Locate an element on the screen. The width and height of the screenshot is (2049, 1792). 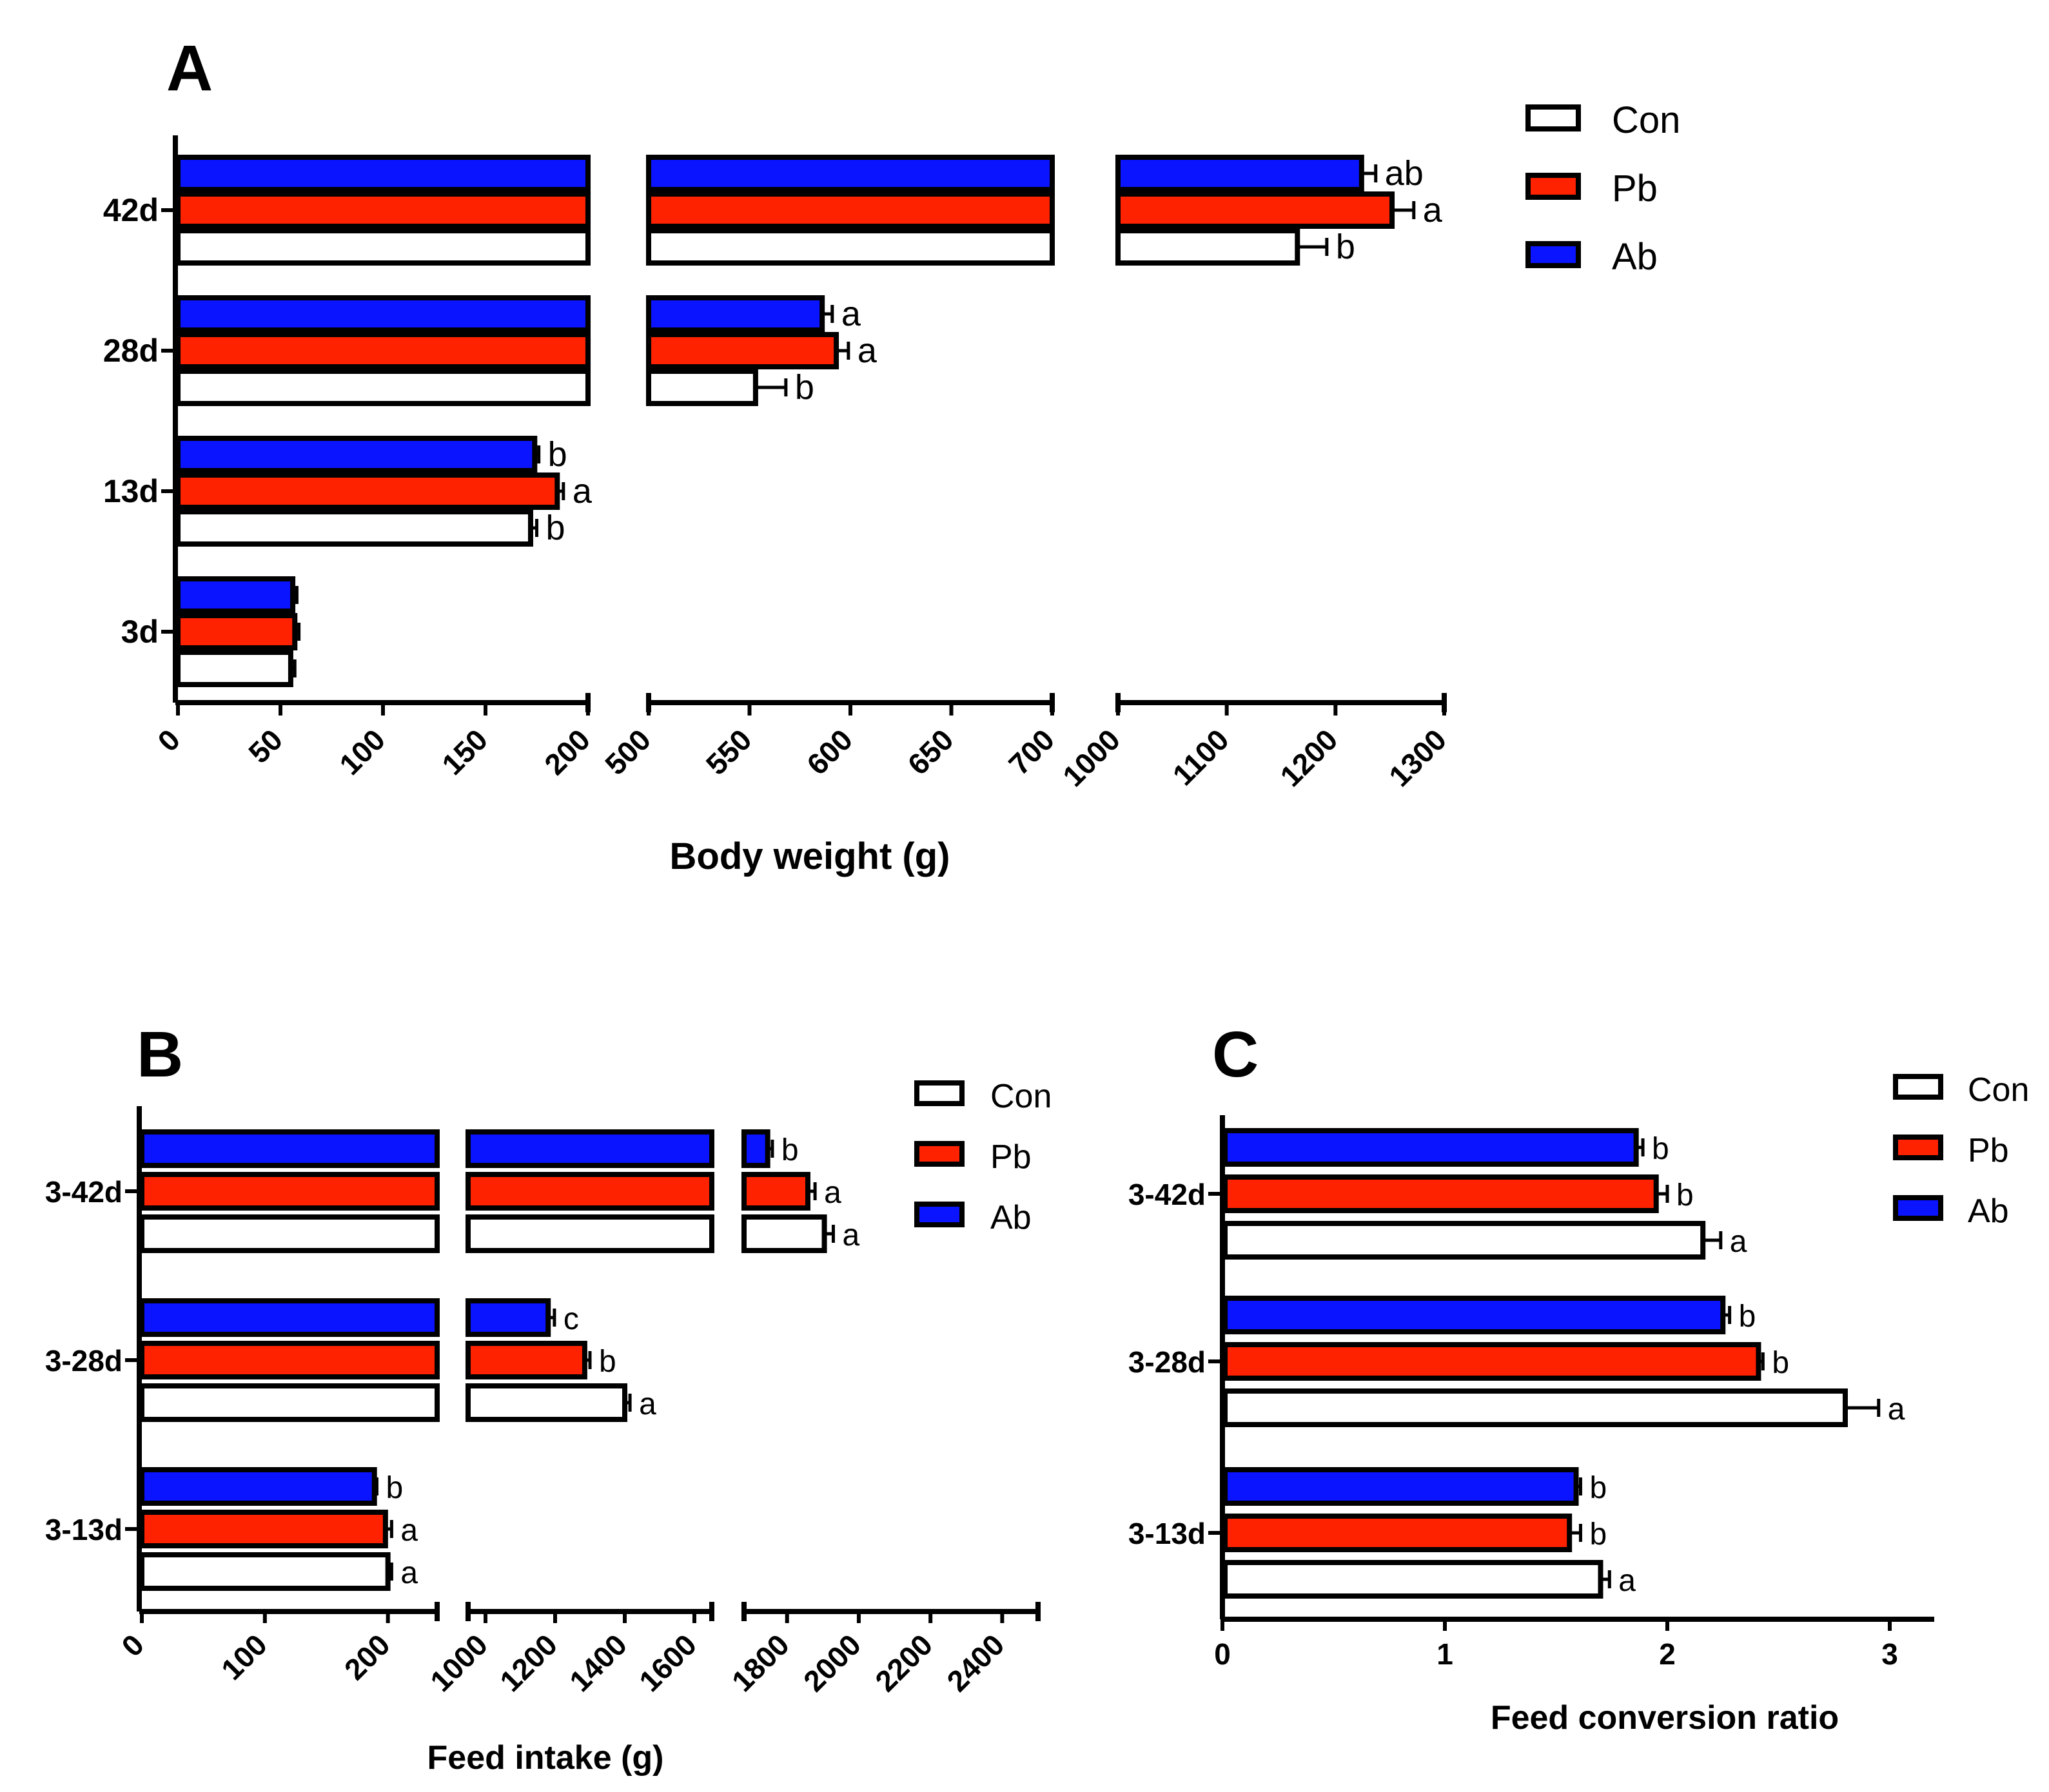
panel-b-bar-group-pb-3-13d: a is located at coordinates (278, 1529).